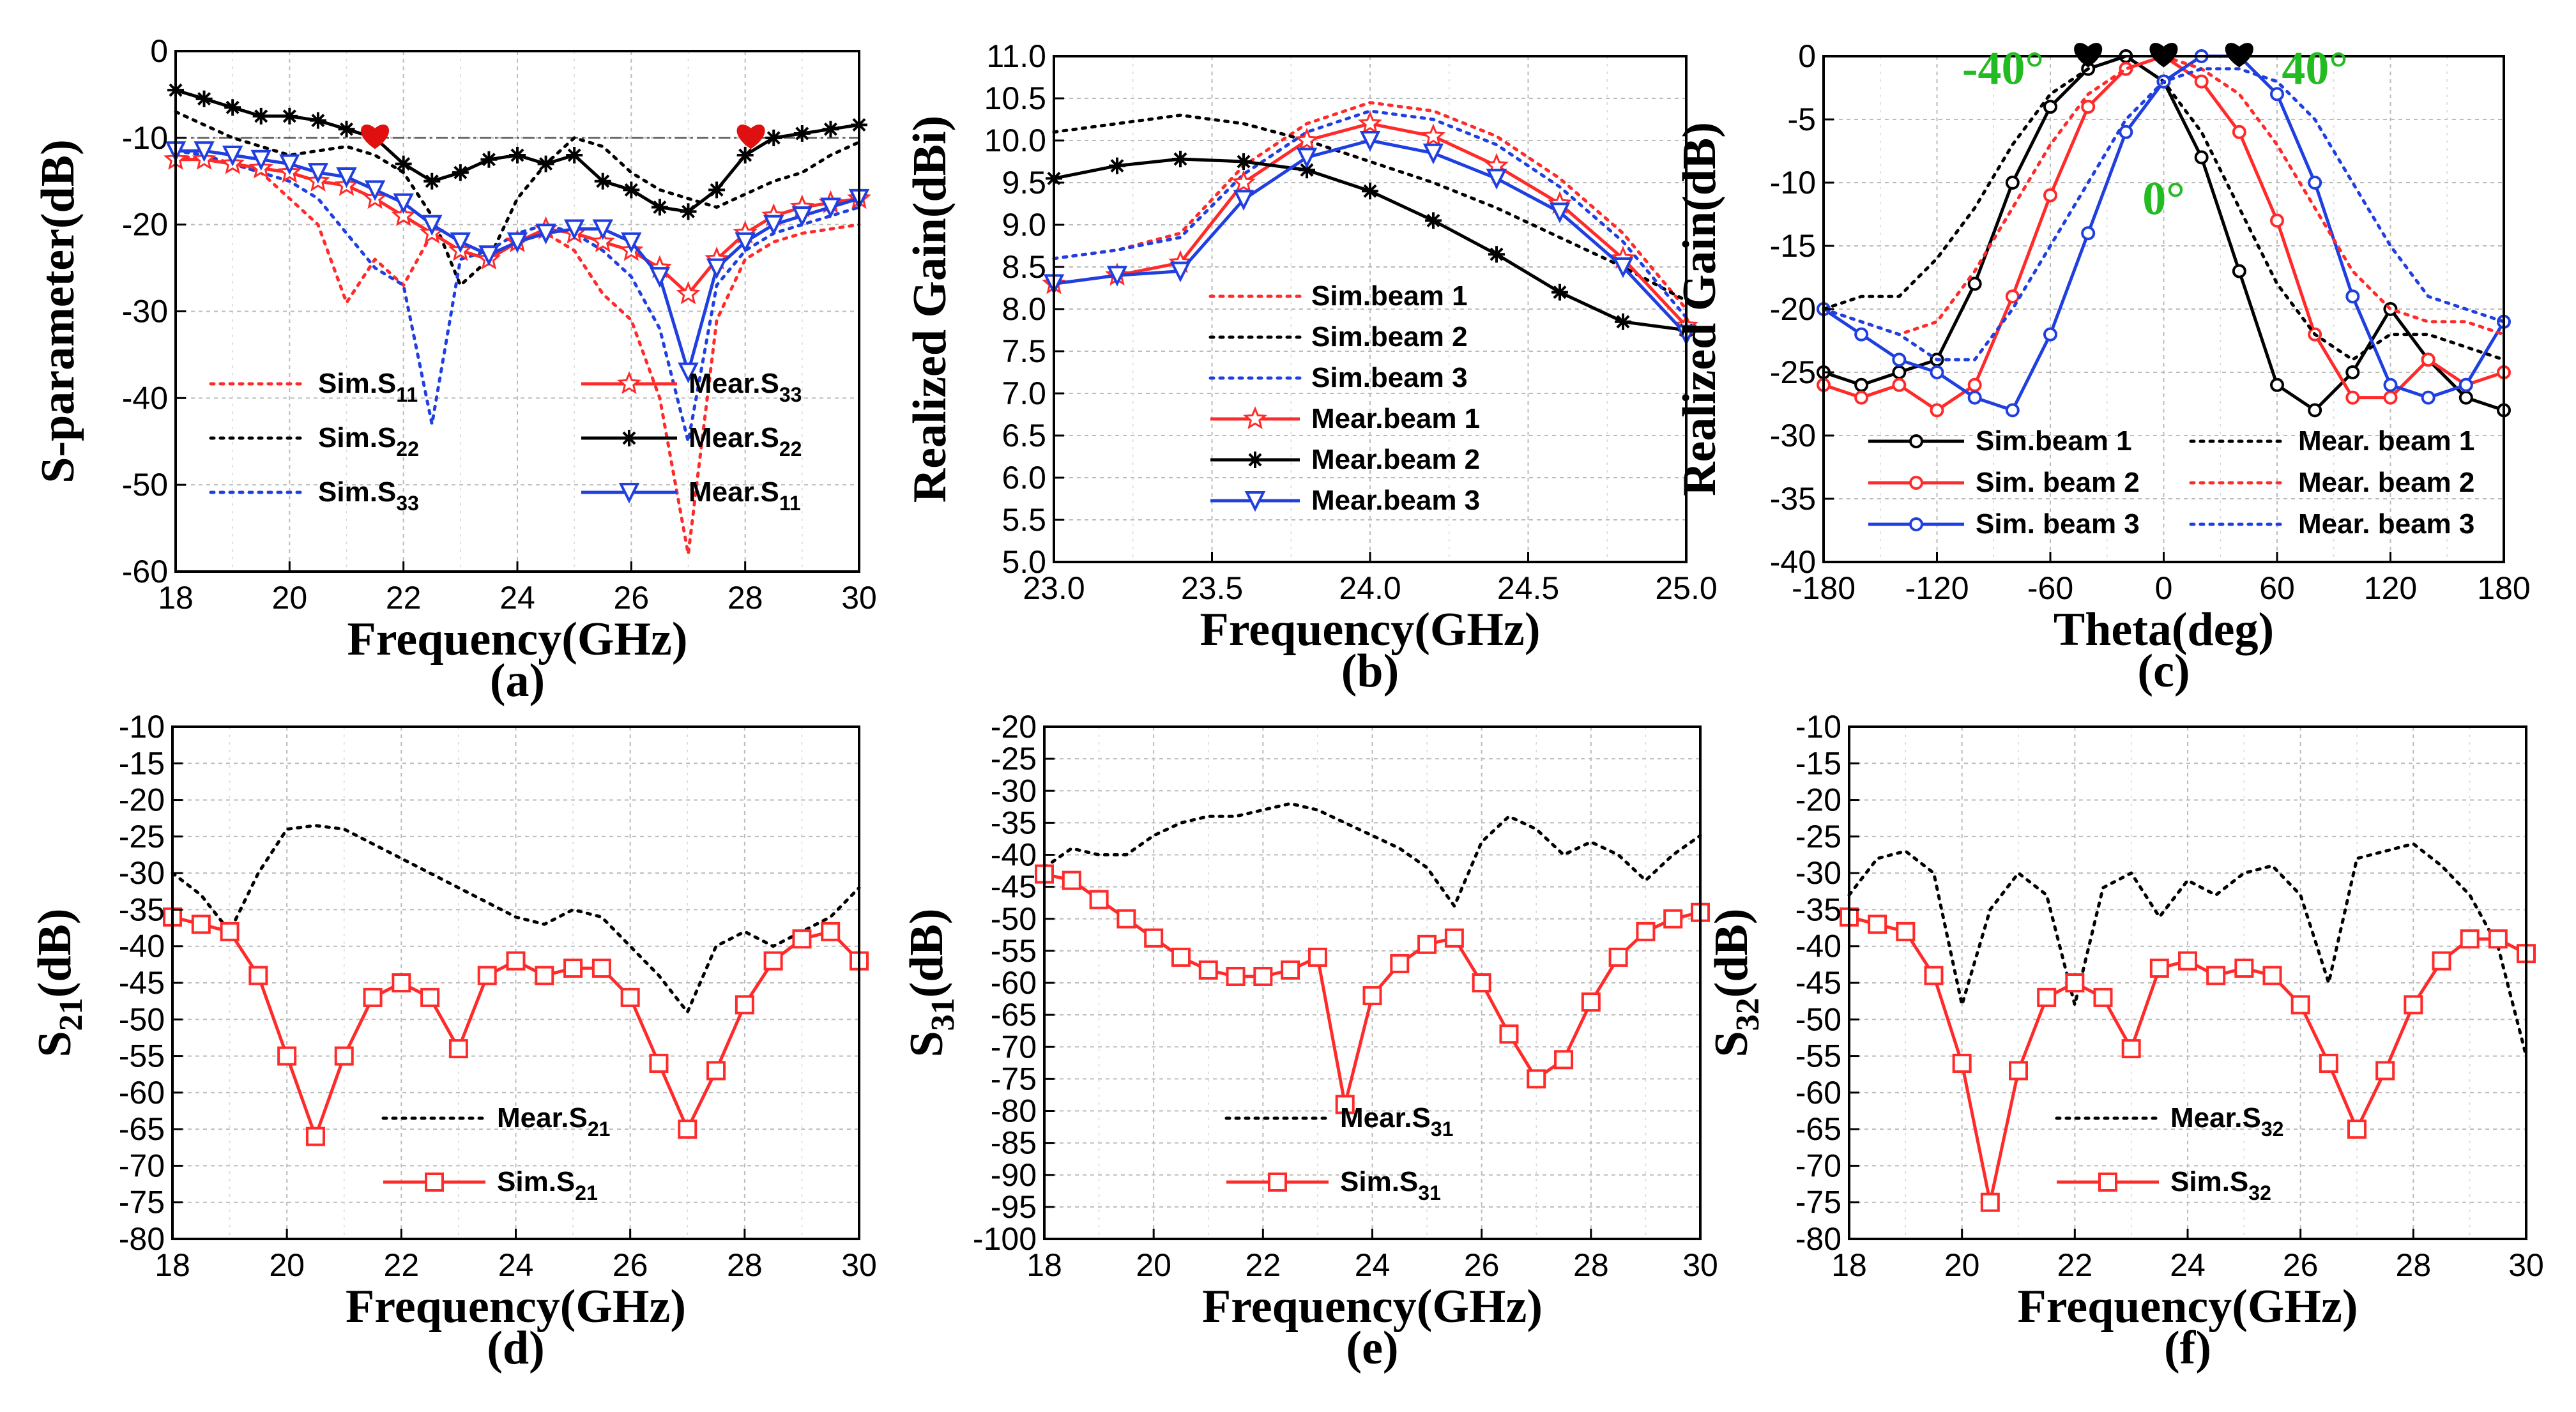  What do you see at coordinates (2058, 524) in the screenshot?
I see `legend-label: Sim. beam 3` at bounding box center [2058, 524].